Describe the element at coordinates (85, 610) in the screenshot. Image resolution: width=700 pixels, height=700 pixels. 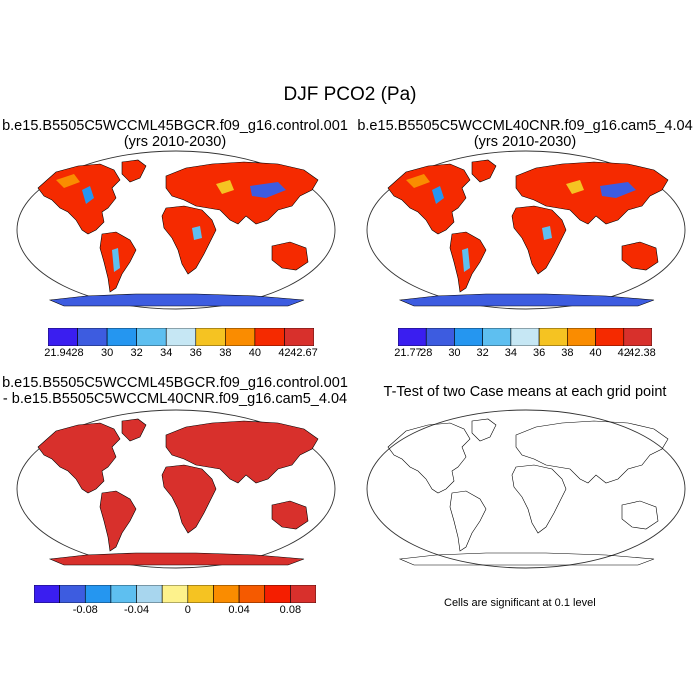
I see `colorbar-tick-label: -0.08` at that location.